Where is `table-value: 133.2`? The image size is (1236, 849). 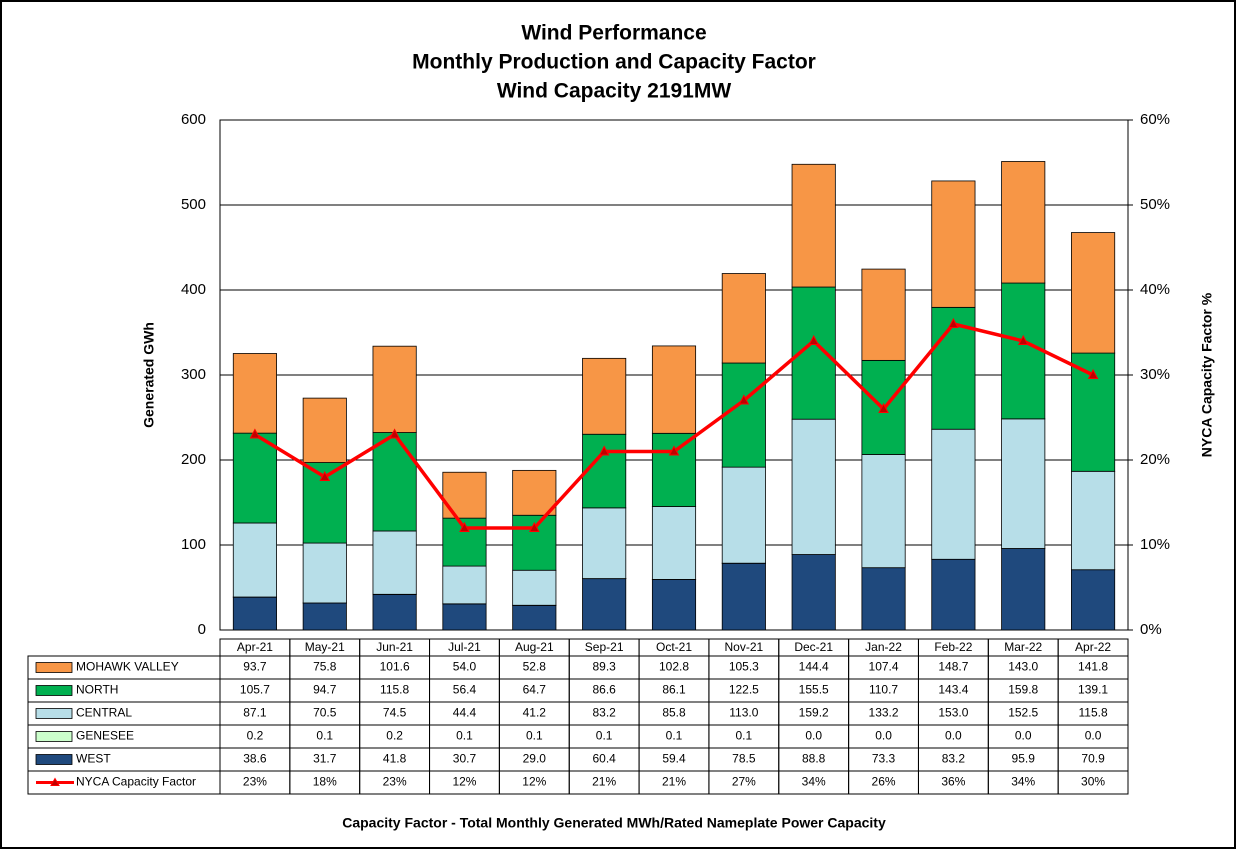
table-value: 133.2 is located at coordinates (884, 713).